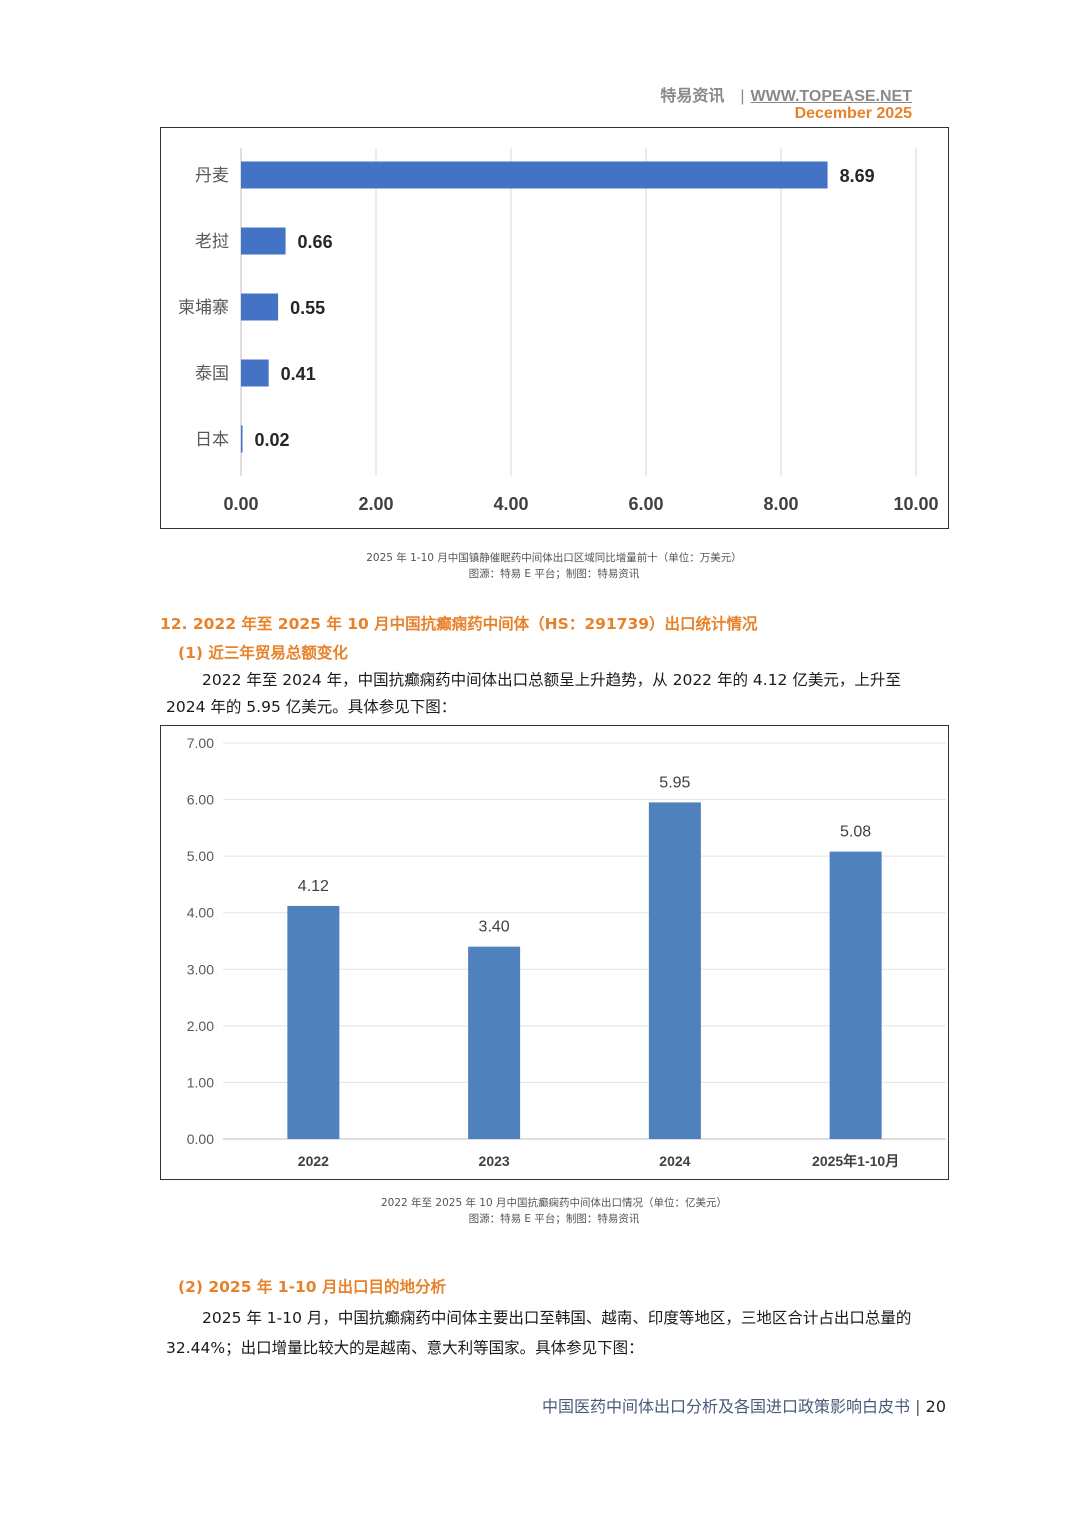 This screenshot has width=1080, height=1527. I want to click on y-tick-label: 0.00, so click(200, 1139).